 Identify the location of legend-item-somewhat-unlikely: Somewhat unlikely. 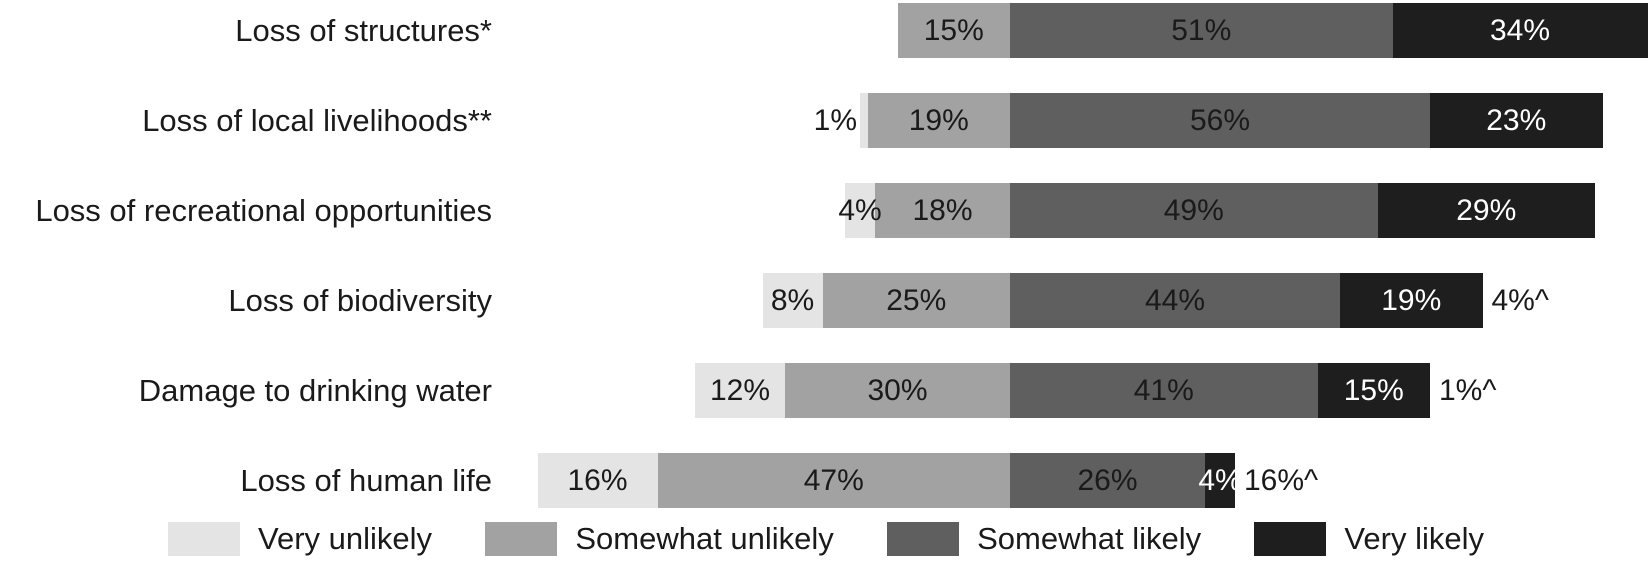
(659, 539).